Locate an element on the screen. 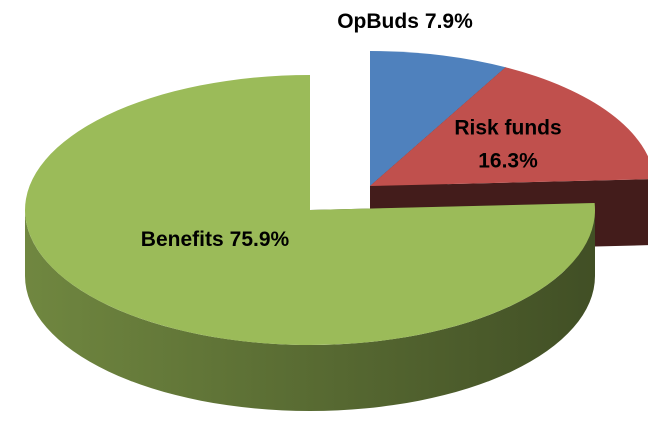  data-label: OpBuds 7.9% is located at coordinates (405, 21).